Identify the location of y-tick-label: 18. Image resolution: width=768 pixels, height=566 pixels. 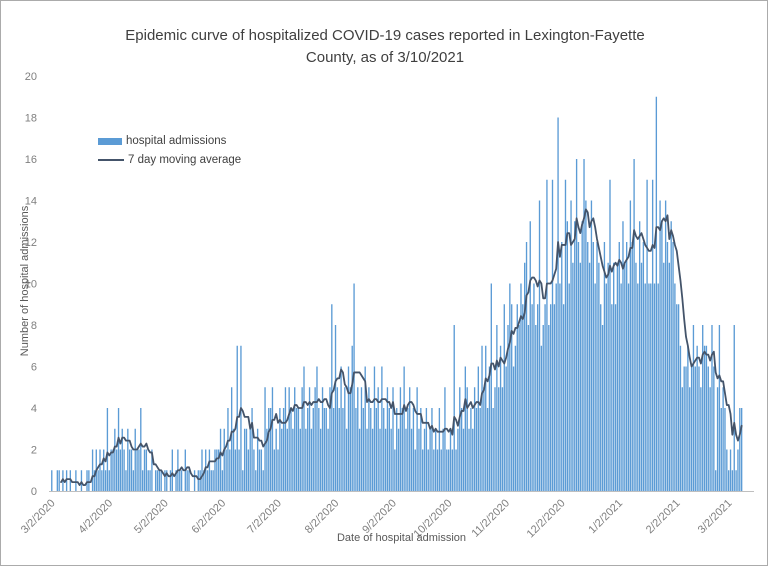
(31, 119).